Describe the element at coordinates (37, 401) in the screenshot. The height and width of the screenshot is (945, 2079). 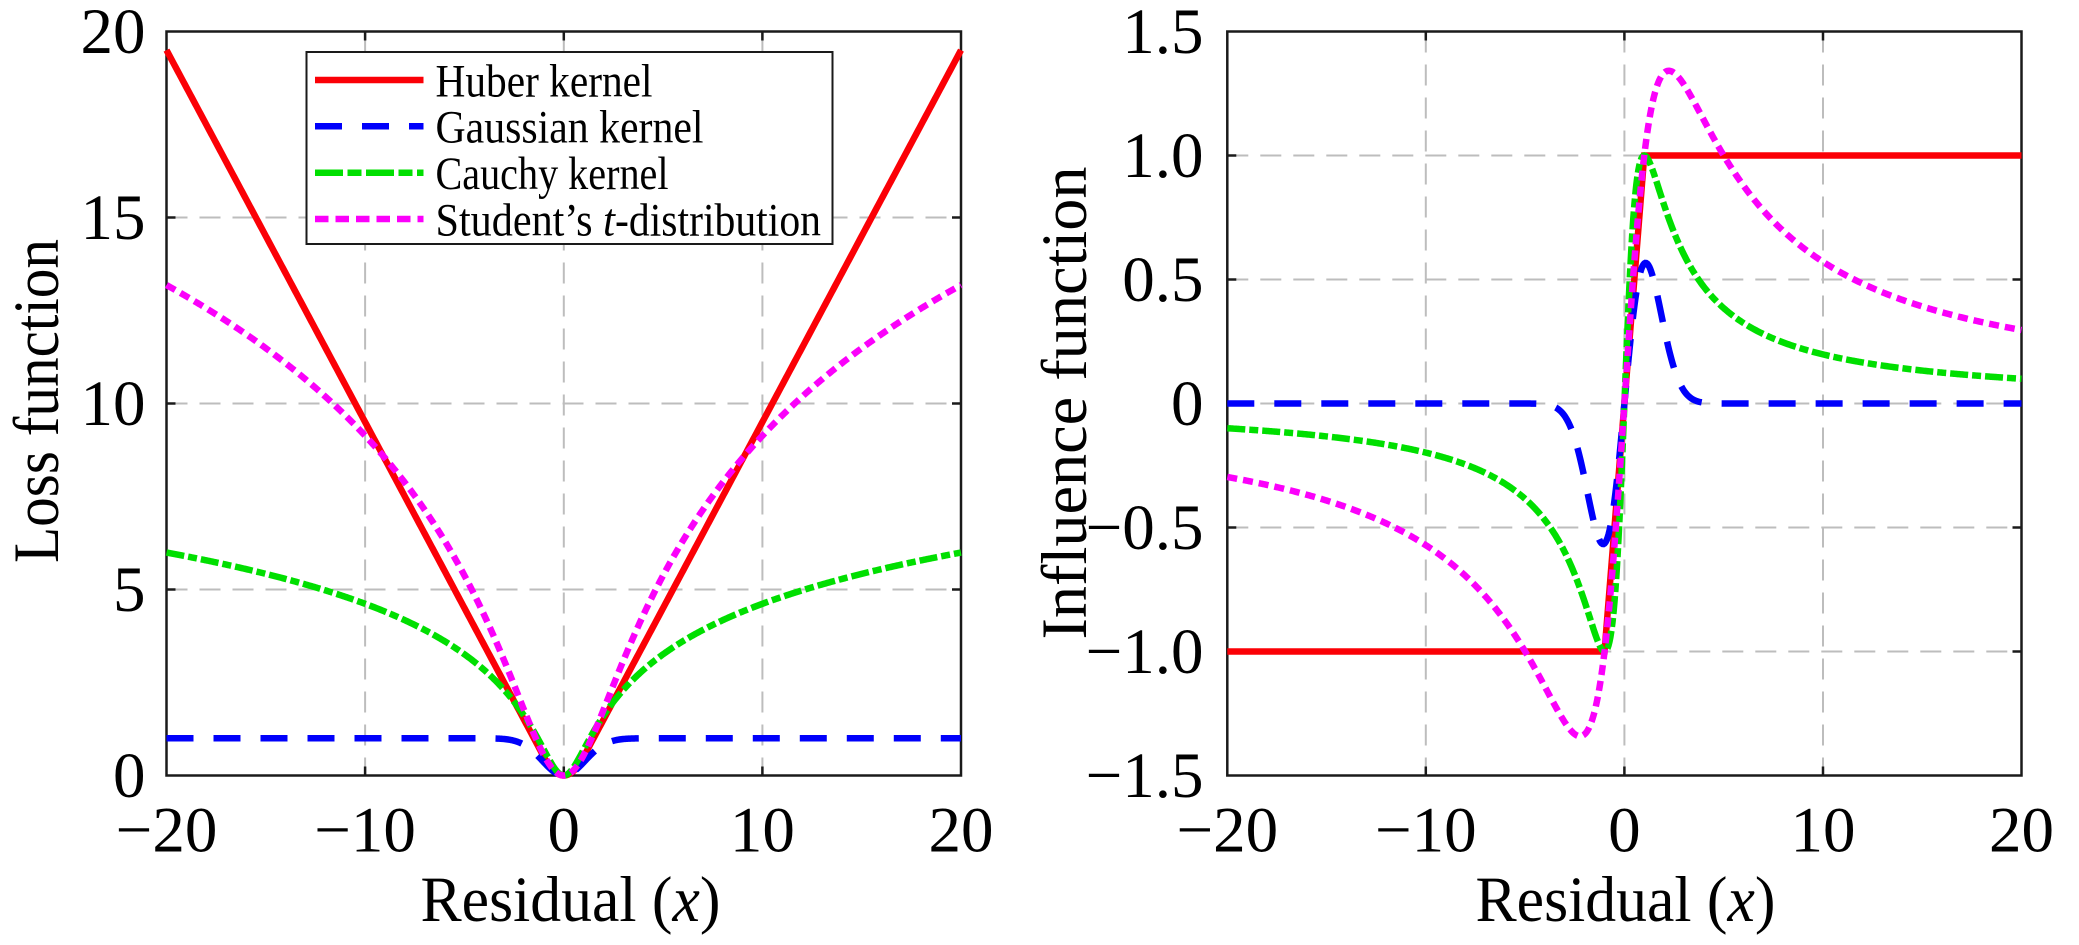
I see `svg-text: Loss function` at that location.